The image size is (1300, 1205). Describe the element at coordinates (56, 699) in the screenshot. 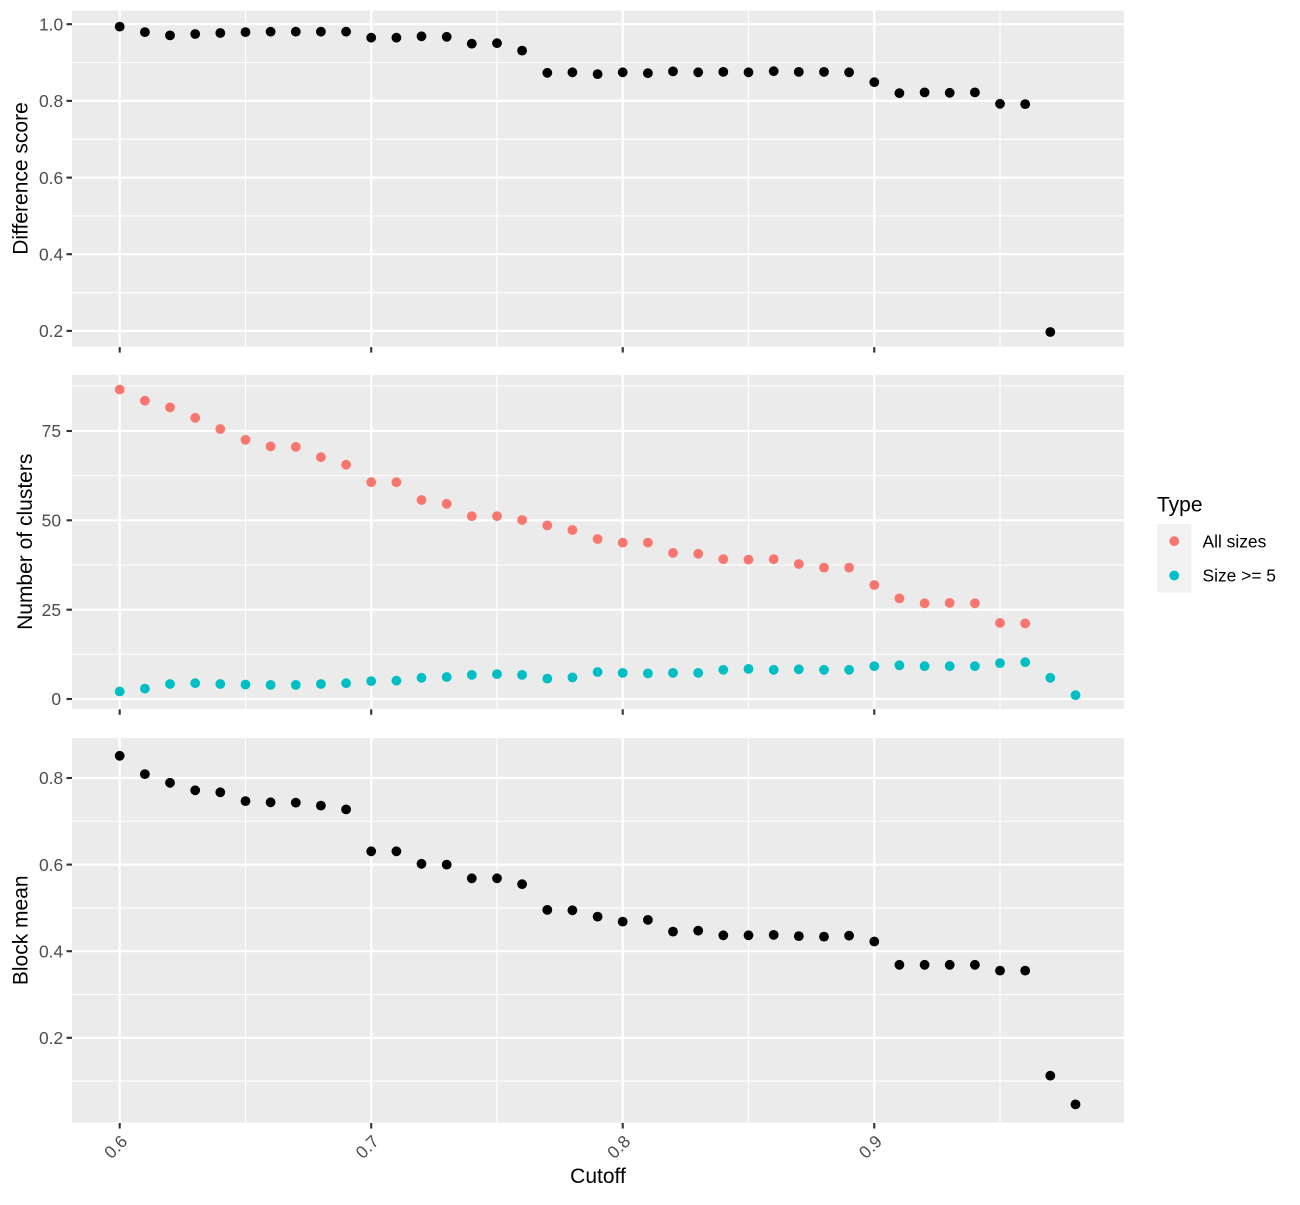

I see `svg-text: 0` at that location.